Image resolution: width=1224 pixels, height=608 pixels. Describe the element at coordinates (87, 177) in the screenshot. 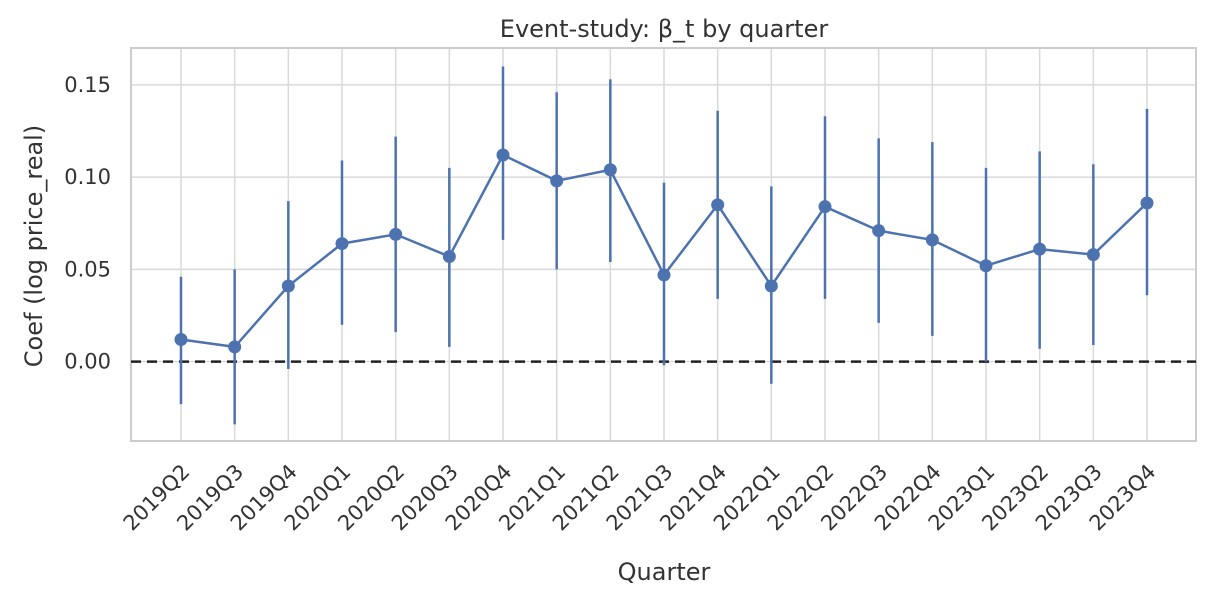

I see `y-tick-label: 0.10` at that location.